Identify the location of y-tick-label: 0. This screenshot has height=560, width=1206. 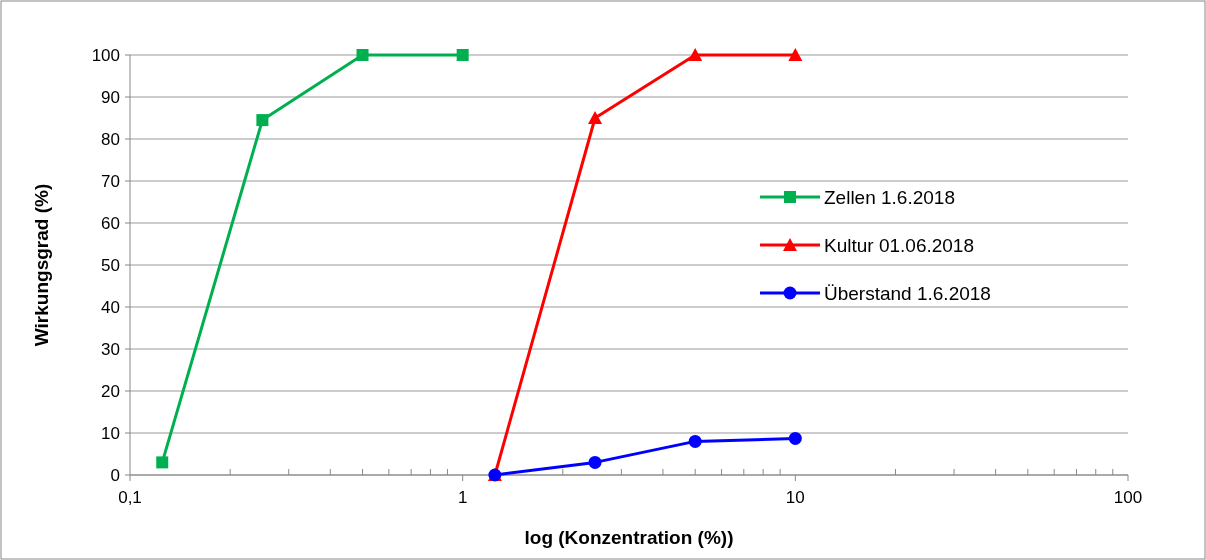
(115, 475).